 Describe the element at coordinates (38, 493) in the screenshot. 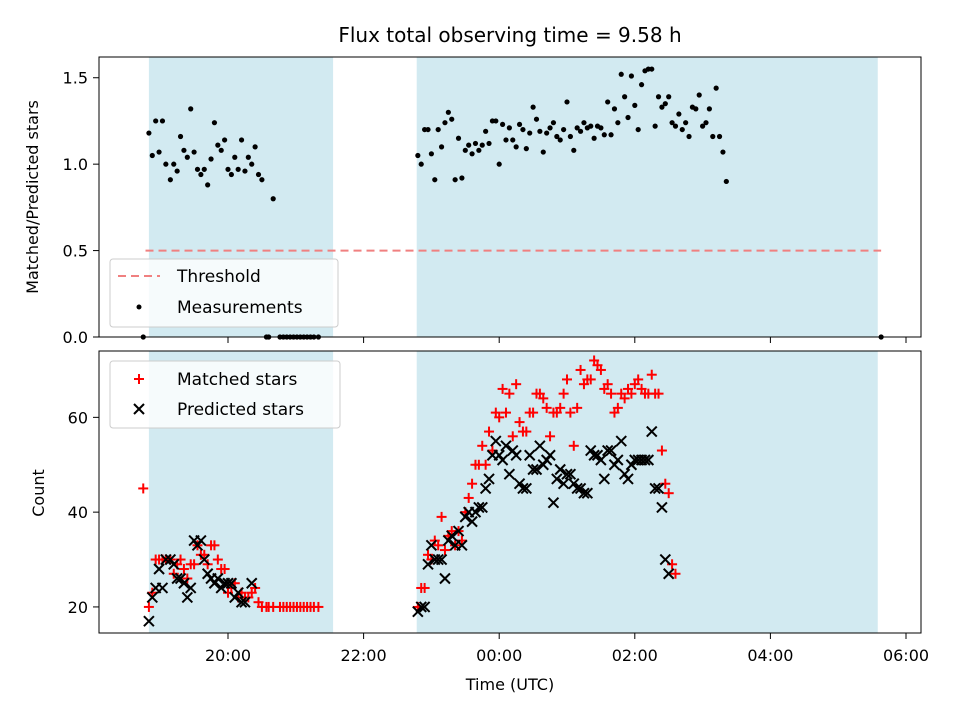

I see `count-y-axis-label: Count` at that location.